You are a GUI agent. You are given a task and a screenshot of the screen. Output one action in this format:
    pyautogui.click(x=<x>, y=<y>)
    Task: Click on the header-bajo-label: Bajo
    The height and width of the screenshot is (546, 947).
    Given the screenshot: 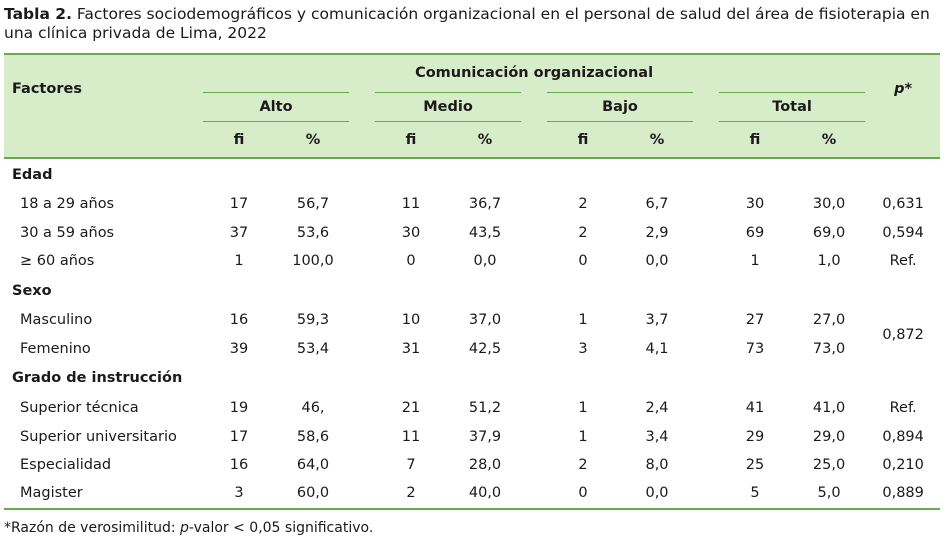 What is the action you would take?
    pyautogui.click(x=620, y=107)
    